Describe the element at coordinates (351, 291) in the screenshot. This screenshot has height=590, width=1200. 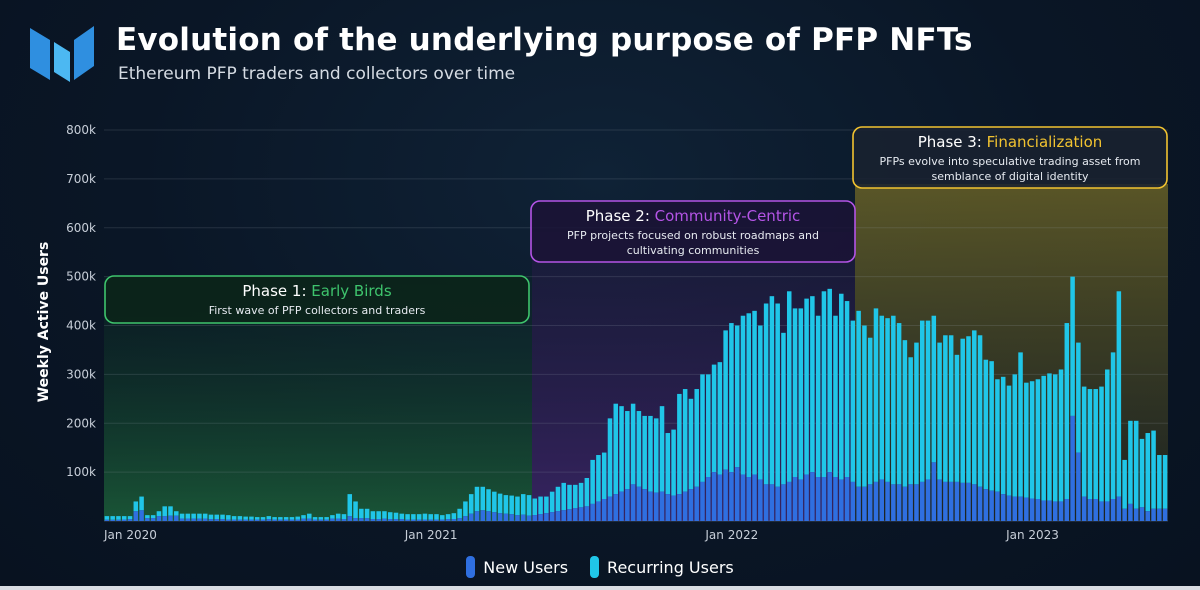
I see `phase-1-name: Early Birds` at that location.